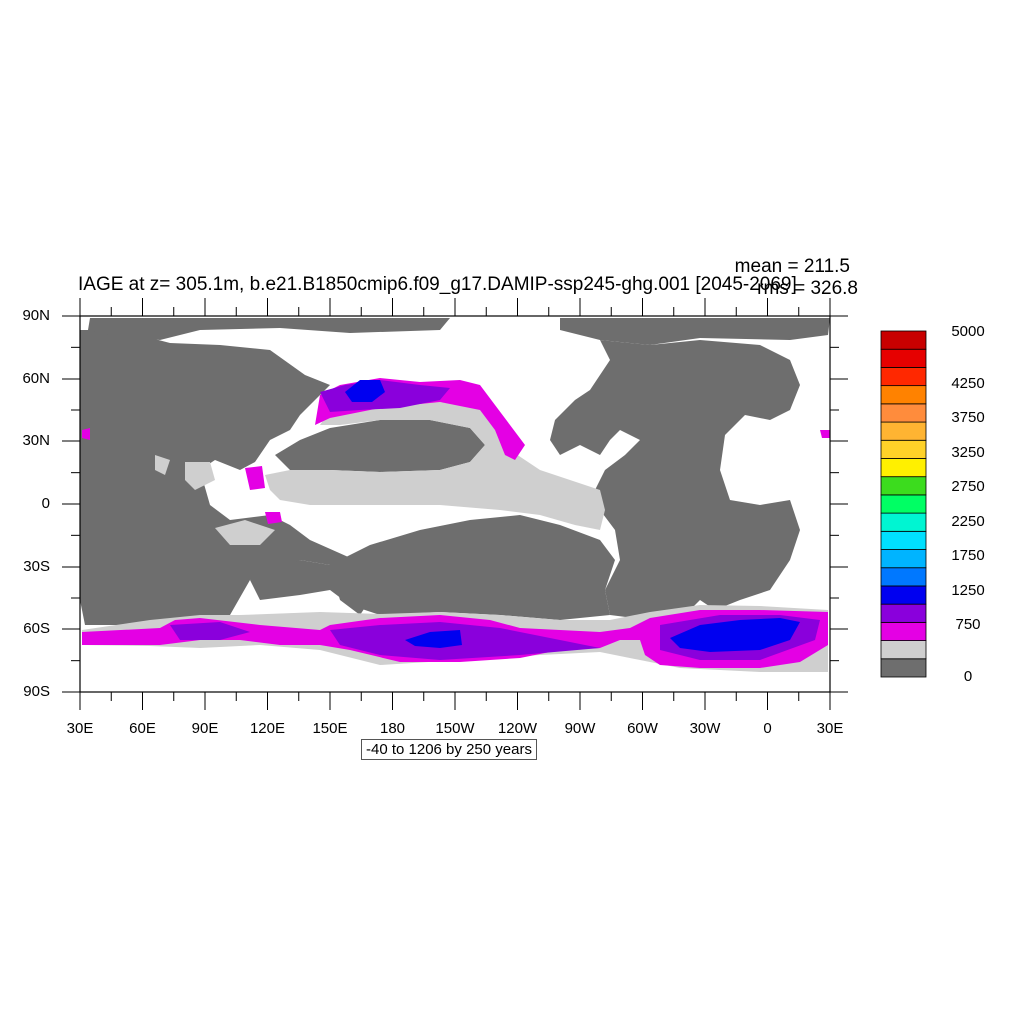 The width and height of the screenshot is (1024, 1024). What do you see at coordinates (968, 331) in the screenshot?
I see `colorbar-label: 5000` at bounding box center [968, 331].